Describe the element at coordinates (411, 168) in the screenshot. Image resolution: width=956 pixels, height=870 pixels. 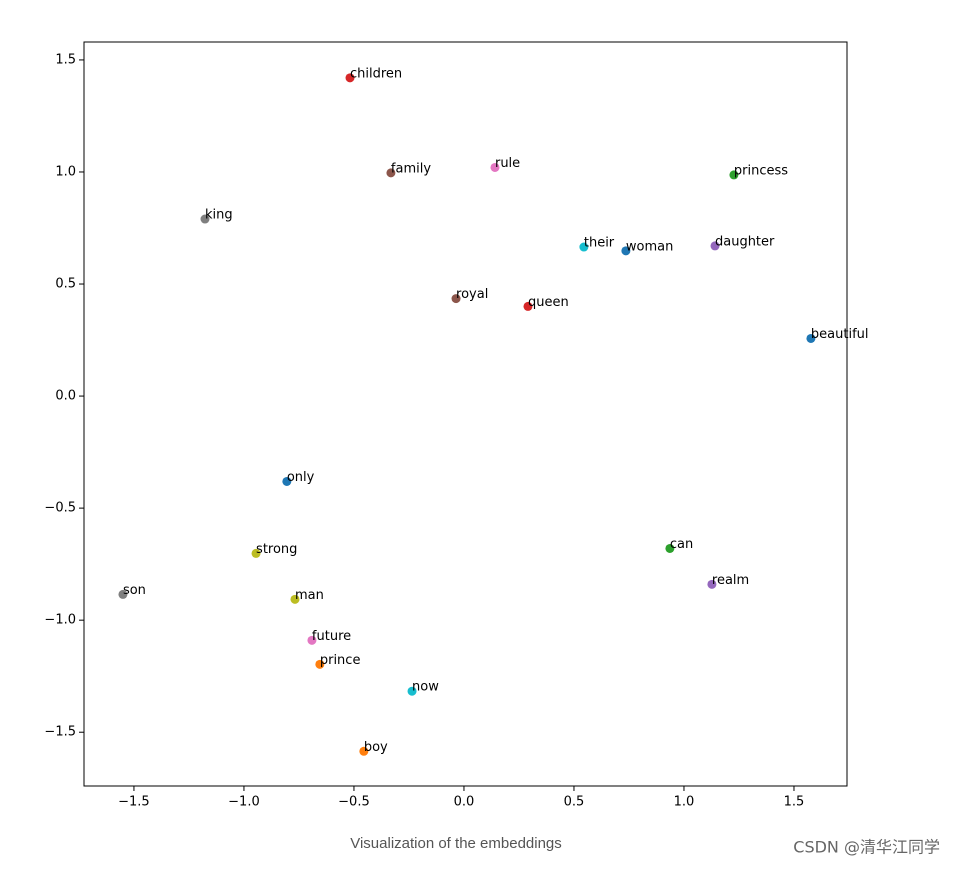
I see `point-label: family` at that location.